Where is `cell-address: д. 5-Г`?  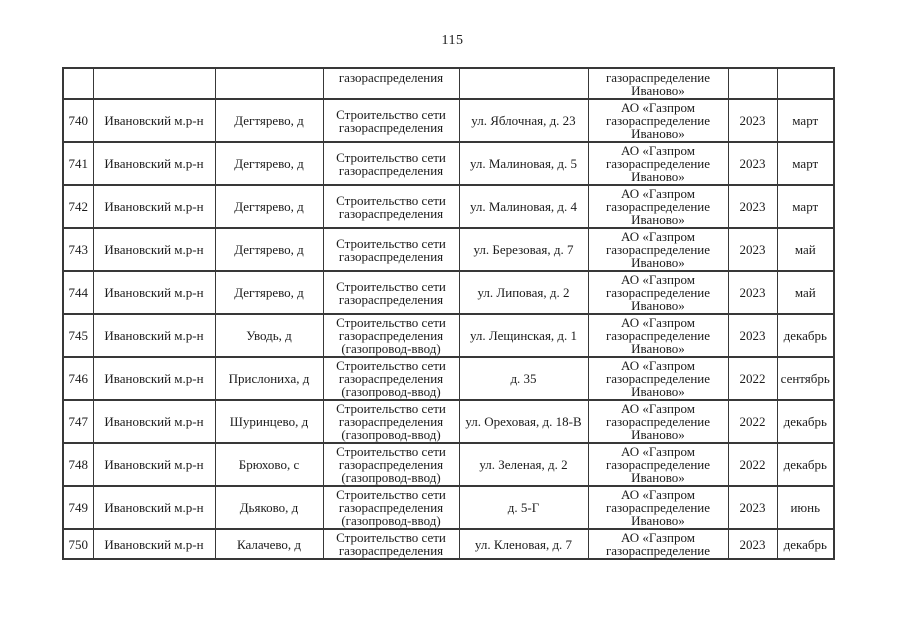
cell-address: д. 5-Г is located at coordinates (523, 507).